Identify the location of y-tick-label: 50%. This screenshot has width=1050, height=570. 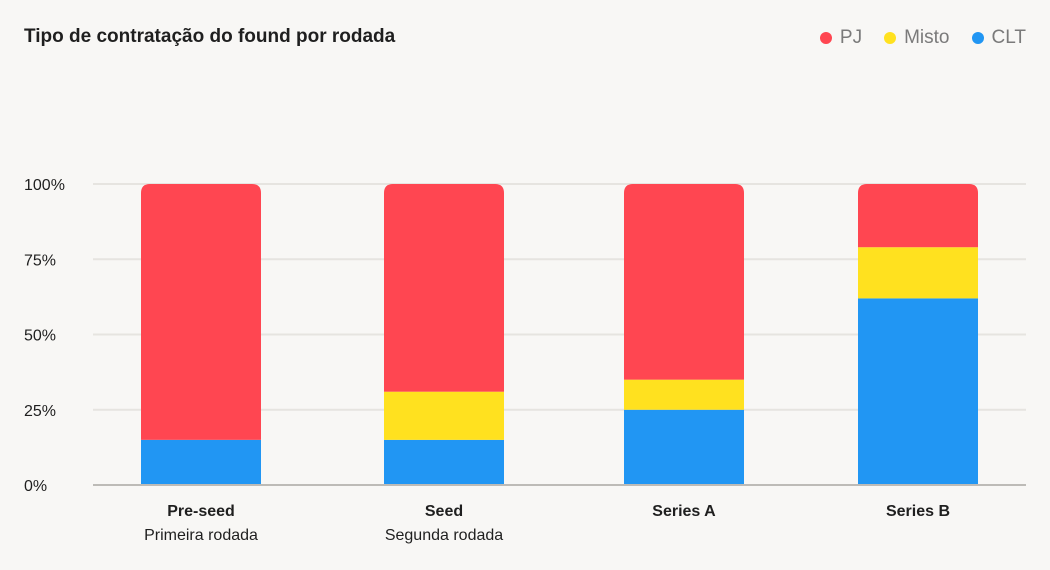
(40, 336).